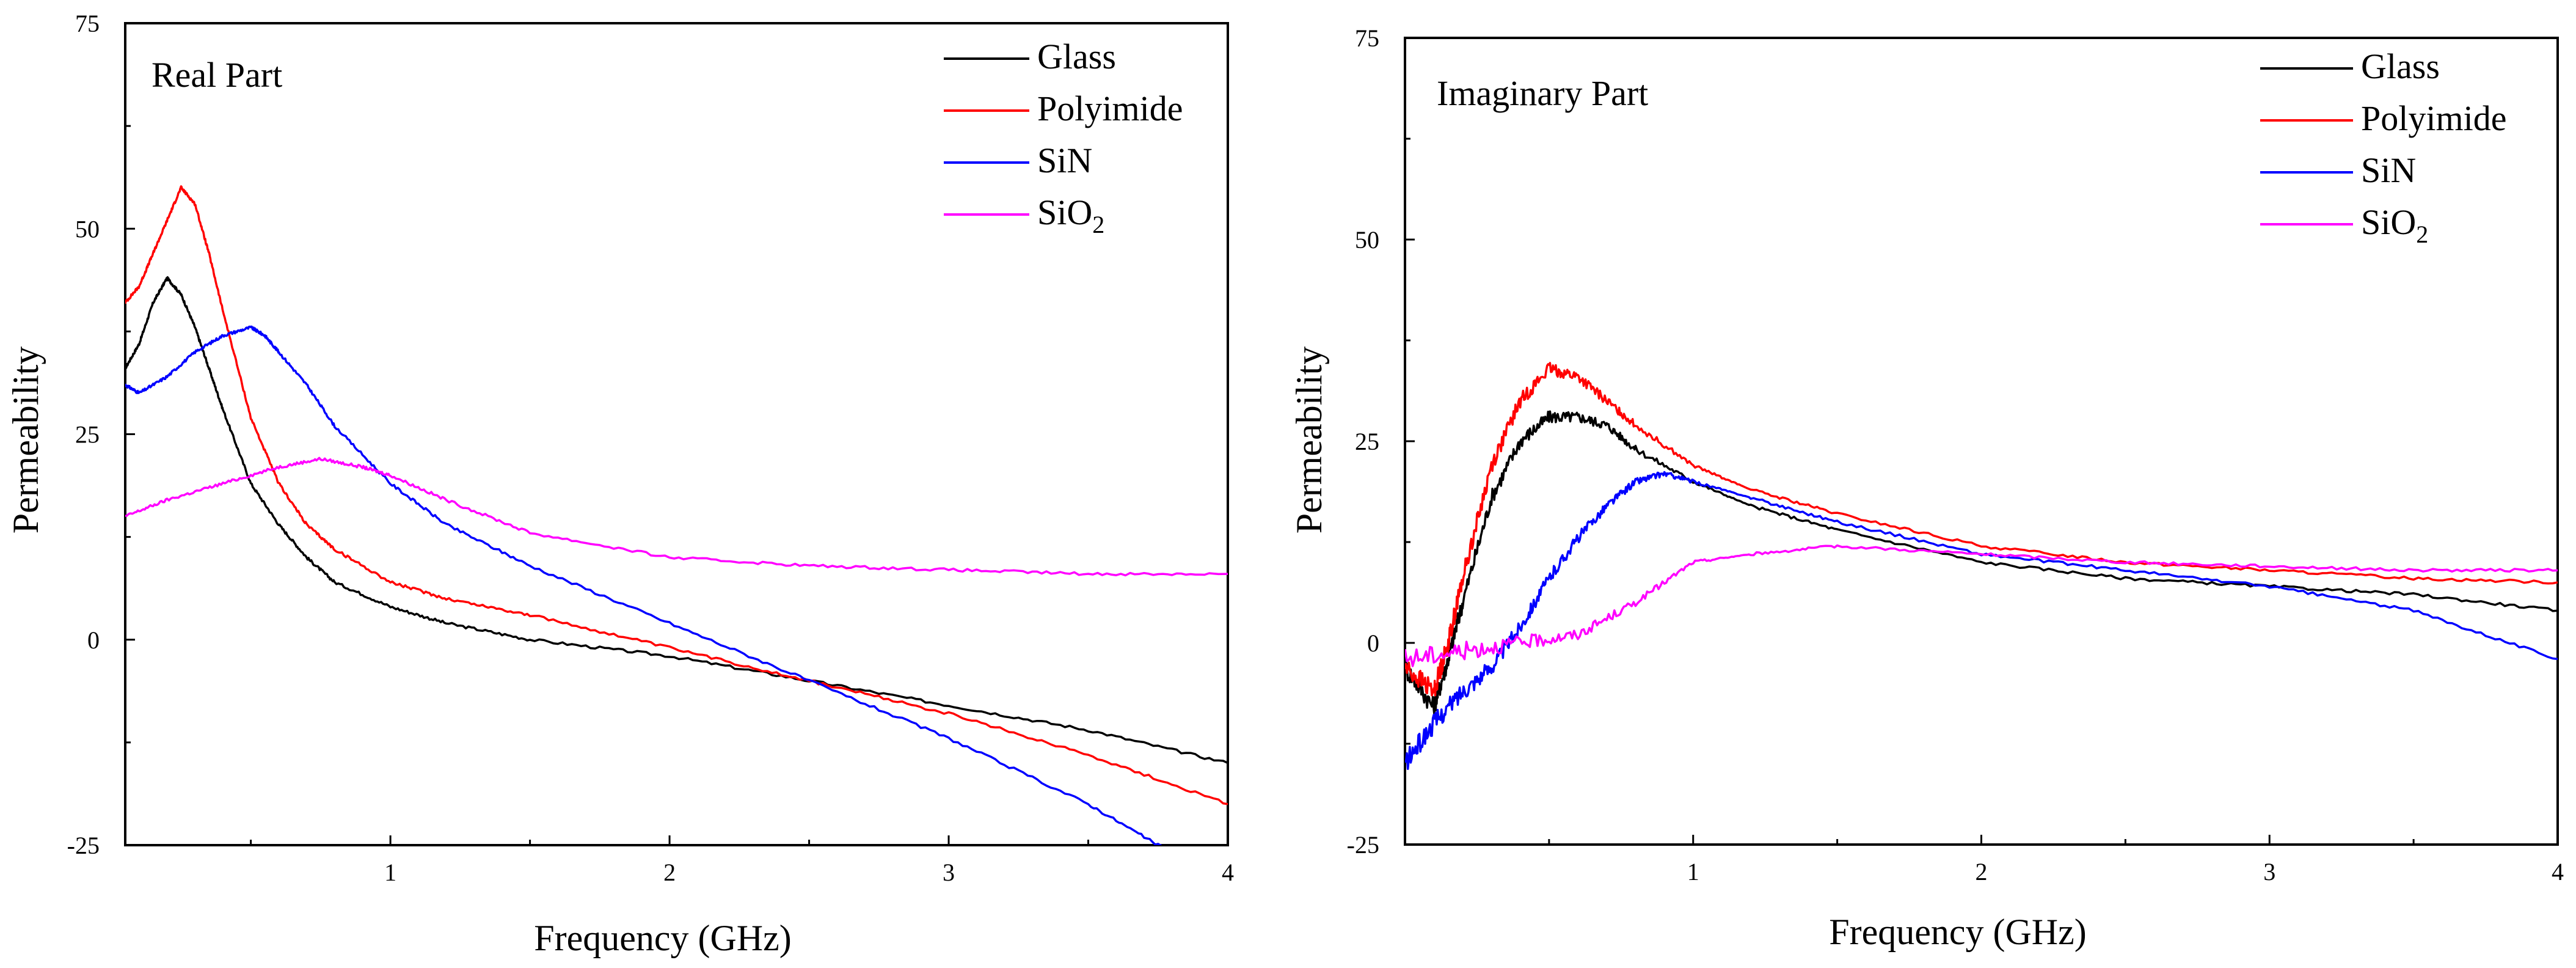 The image size is (2576, 968). I want to click on panel-title: Real Part, so click(217, 75).